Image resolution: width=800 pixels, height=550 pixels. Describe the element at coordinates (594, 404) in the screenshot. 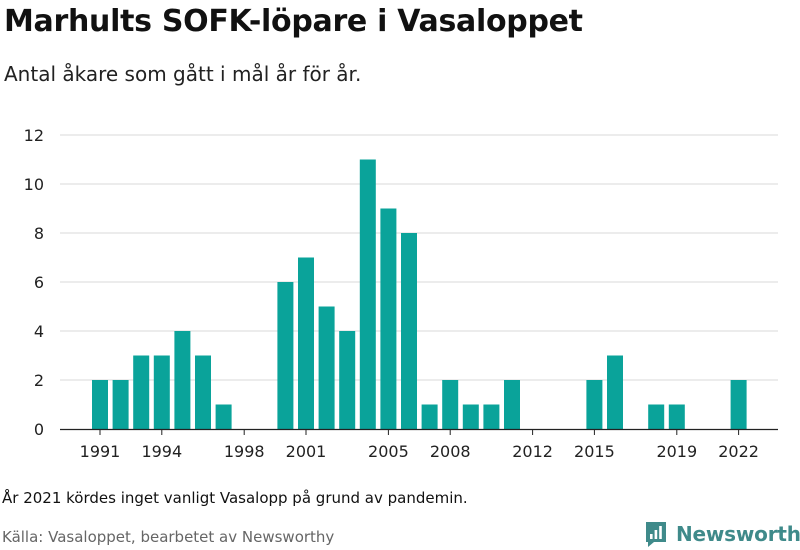

I see `bar-2015` at that location.